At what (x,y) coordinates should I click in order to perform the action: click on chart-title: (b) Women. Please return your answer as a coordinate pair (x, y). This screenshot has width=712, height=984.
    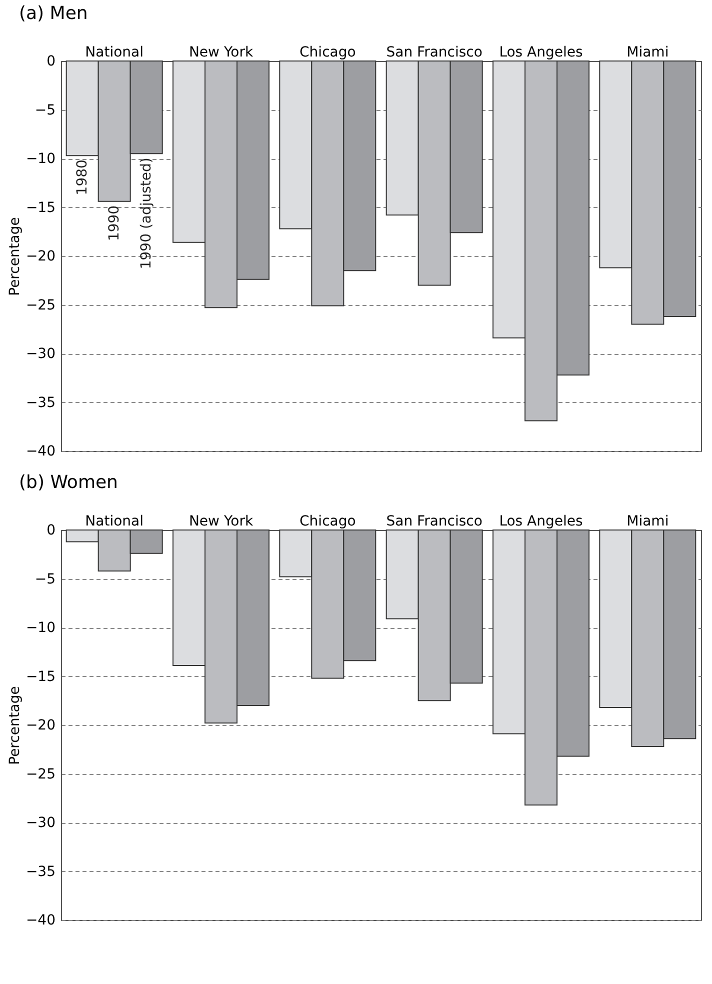
    Looking at the image, I should click on (68, 482).